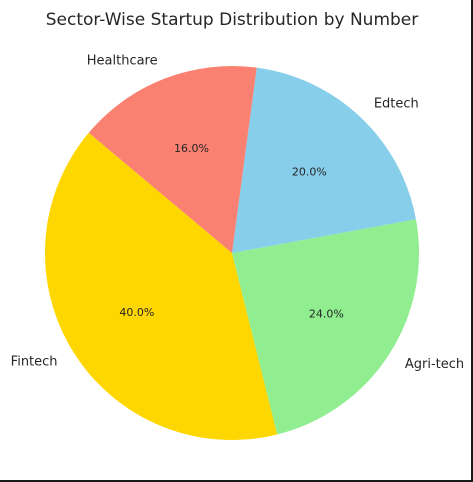 This screenshot has height=482, width=473. What do you see at coordinates (34, 362) in the screenshot?
I see `slice-label-fintech: Fintech` at bounding box center [34, 362].